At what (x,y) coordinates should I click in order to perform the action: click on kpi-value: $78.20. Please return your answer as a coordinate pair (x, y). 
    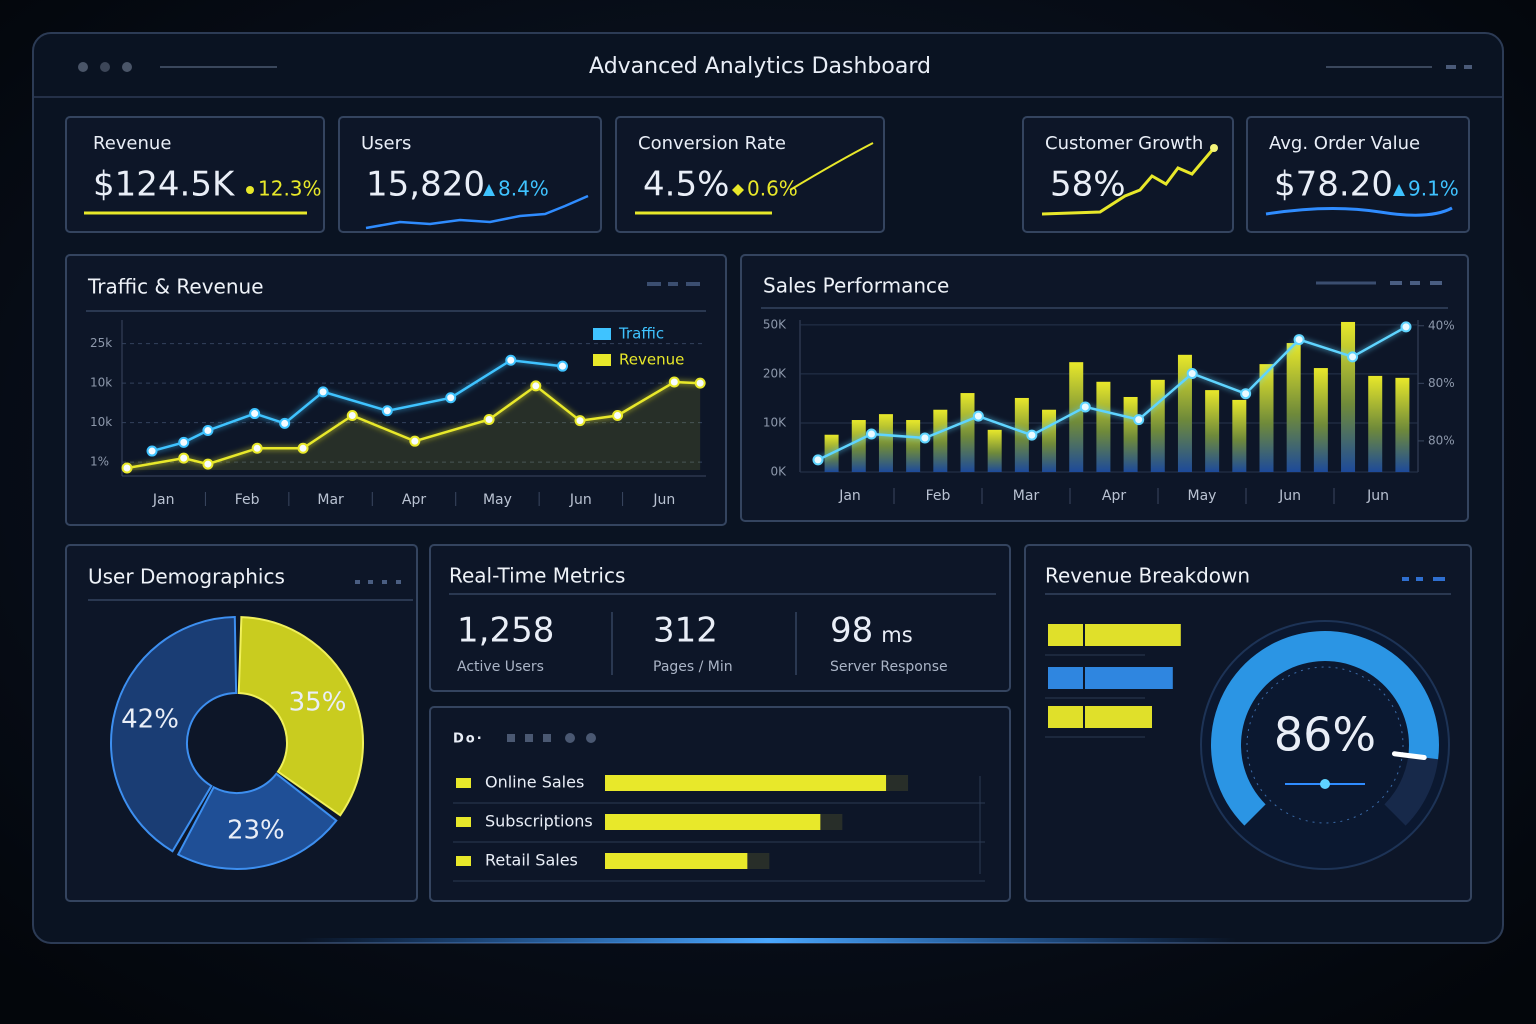
    Looking at the image, I should click on (1333, 185).